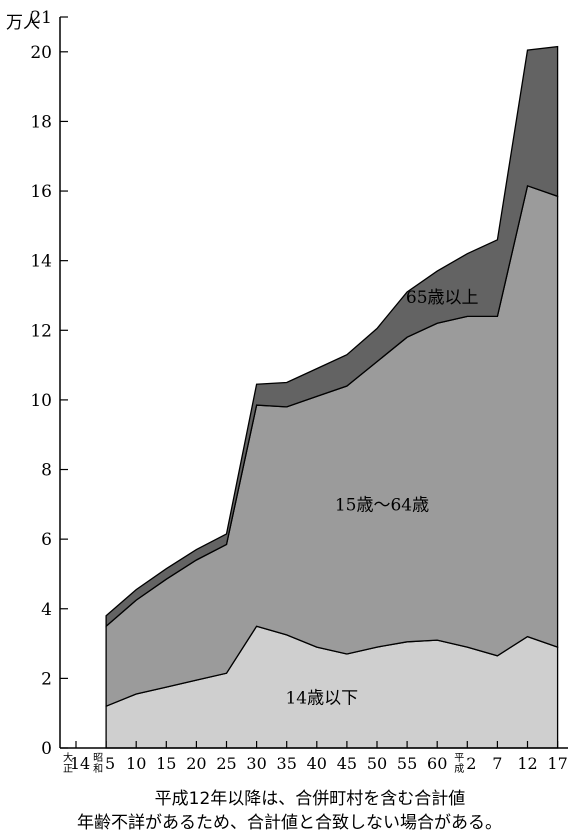 The width and height of the screenshot is (579, 836). What do you see at coordinates (497, 763) in the screenshot?
I see `x-tick-label-14: 7` at bounding box center [497, 763].